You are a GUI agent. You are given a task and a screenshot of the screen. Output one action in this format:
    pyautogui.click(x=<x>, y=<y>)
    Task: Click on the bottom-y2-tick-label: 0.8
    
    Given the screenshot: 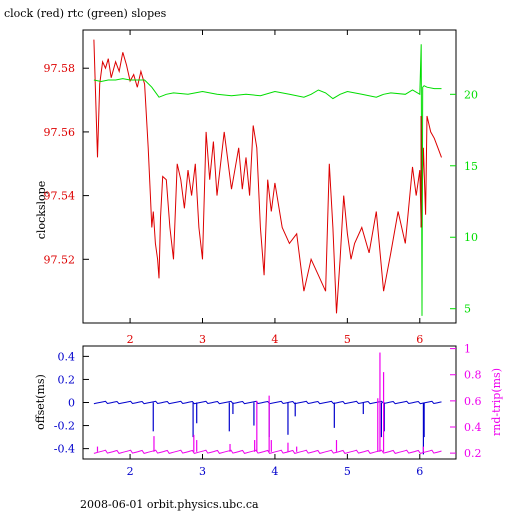 What is the action you would take?
    pyautogui.click(x=473, y=375)
    